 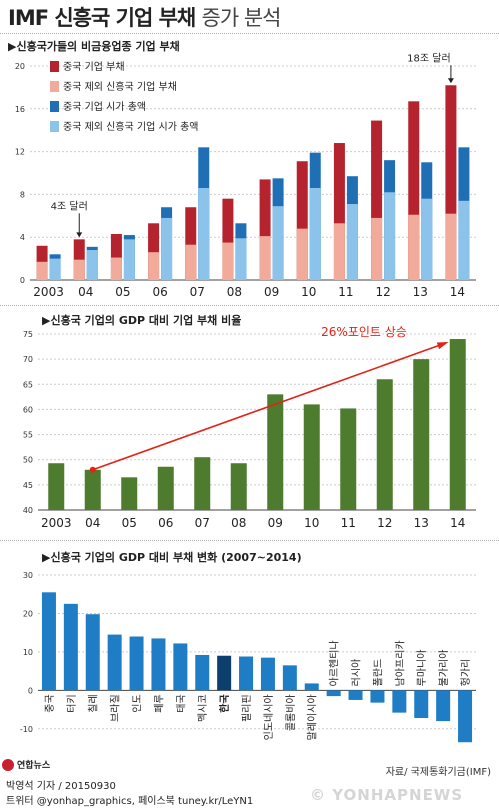 What do you see at coordinates (172, 557) in the screenshot?
I see `chart-title: ▶신흥국 기업의 GDP 대비 부채 변화 (2007~2014)` at bounding box center [172, 557].